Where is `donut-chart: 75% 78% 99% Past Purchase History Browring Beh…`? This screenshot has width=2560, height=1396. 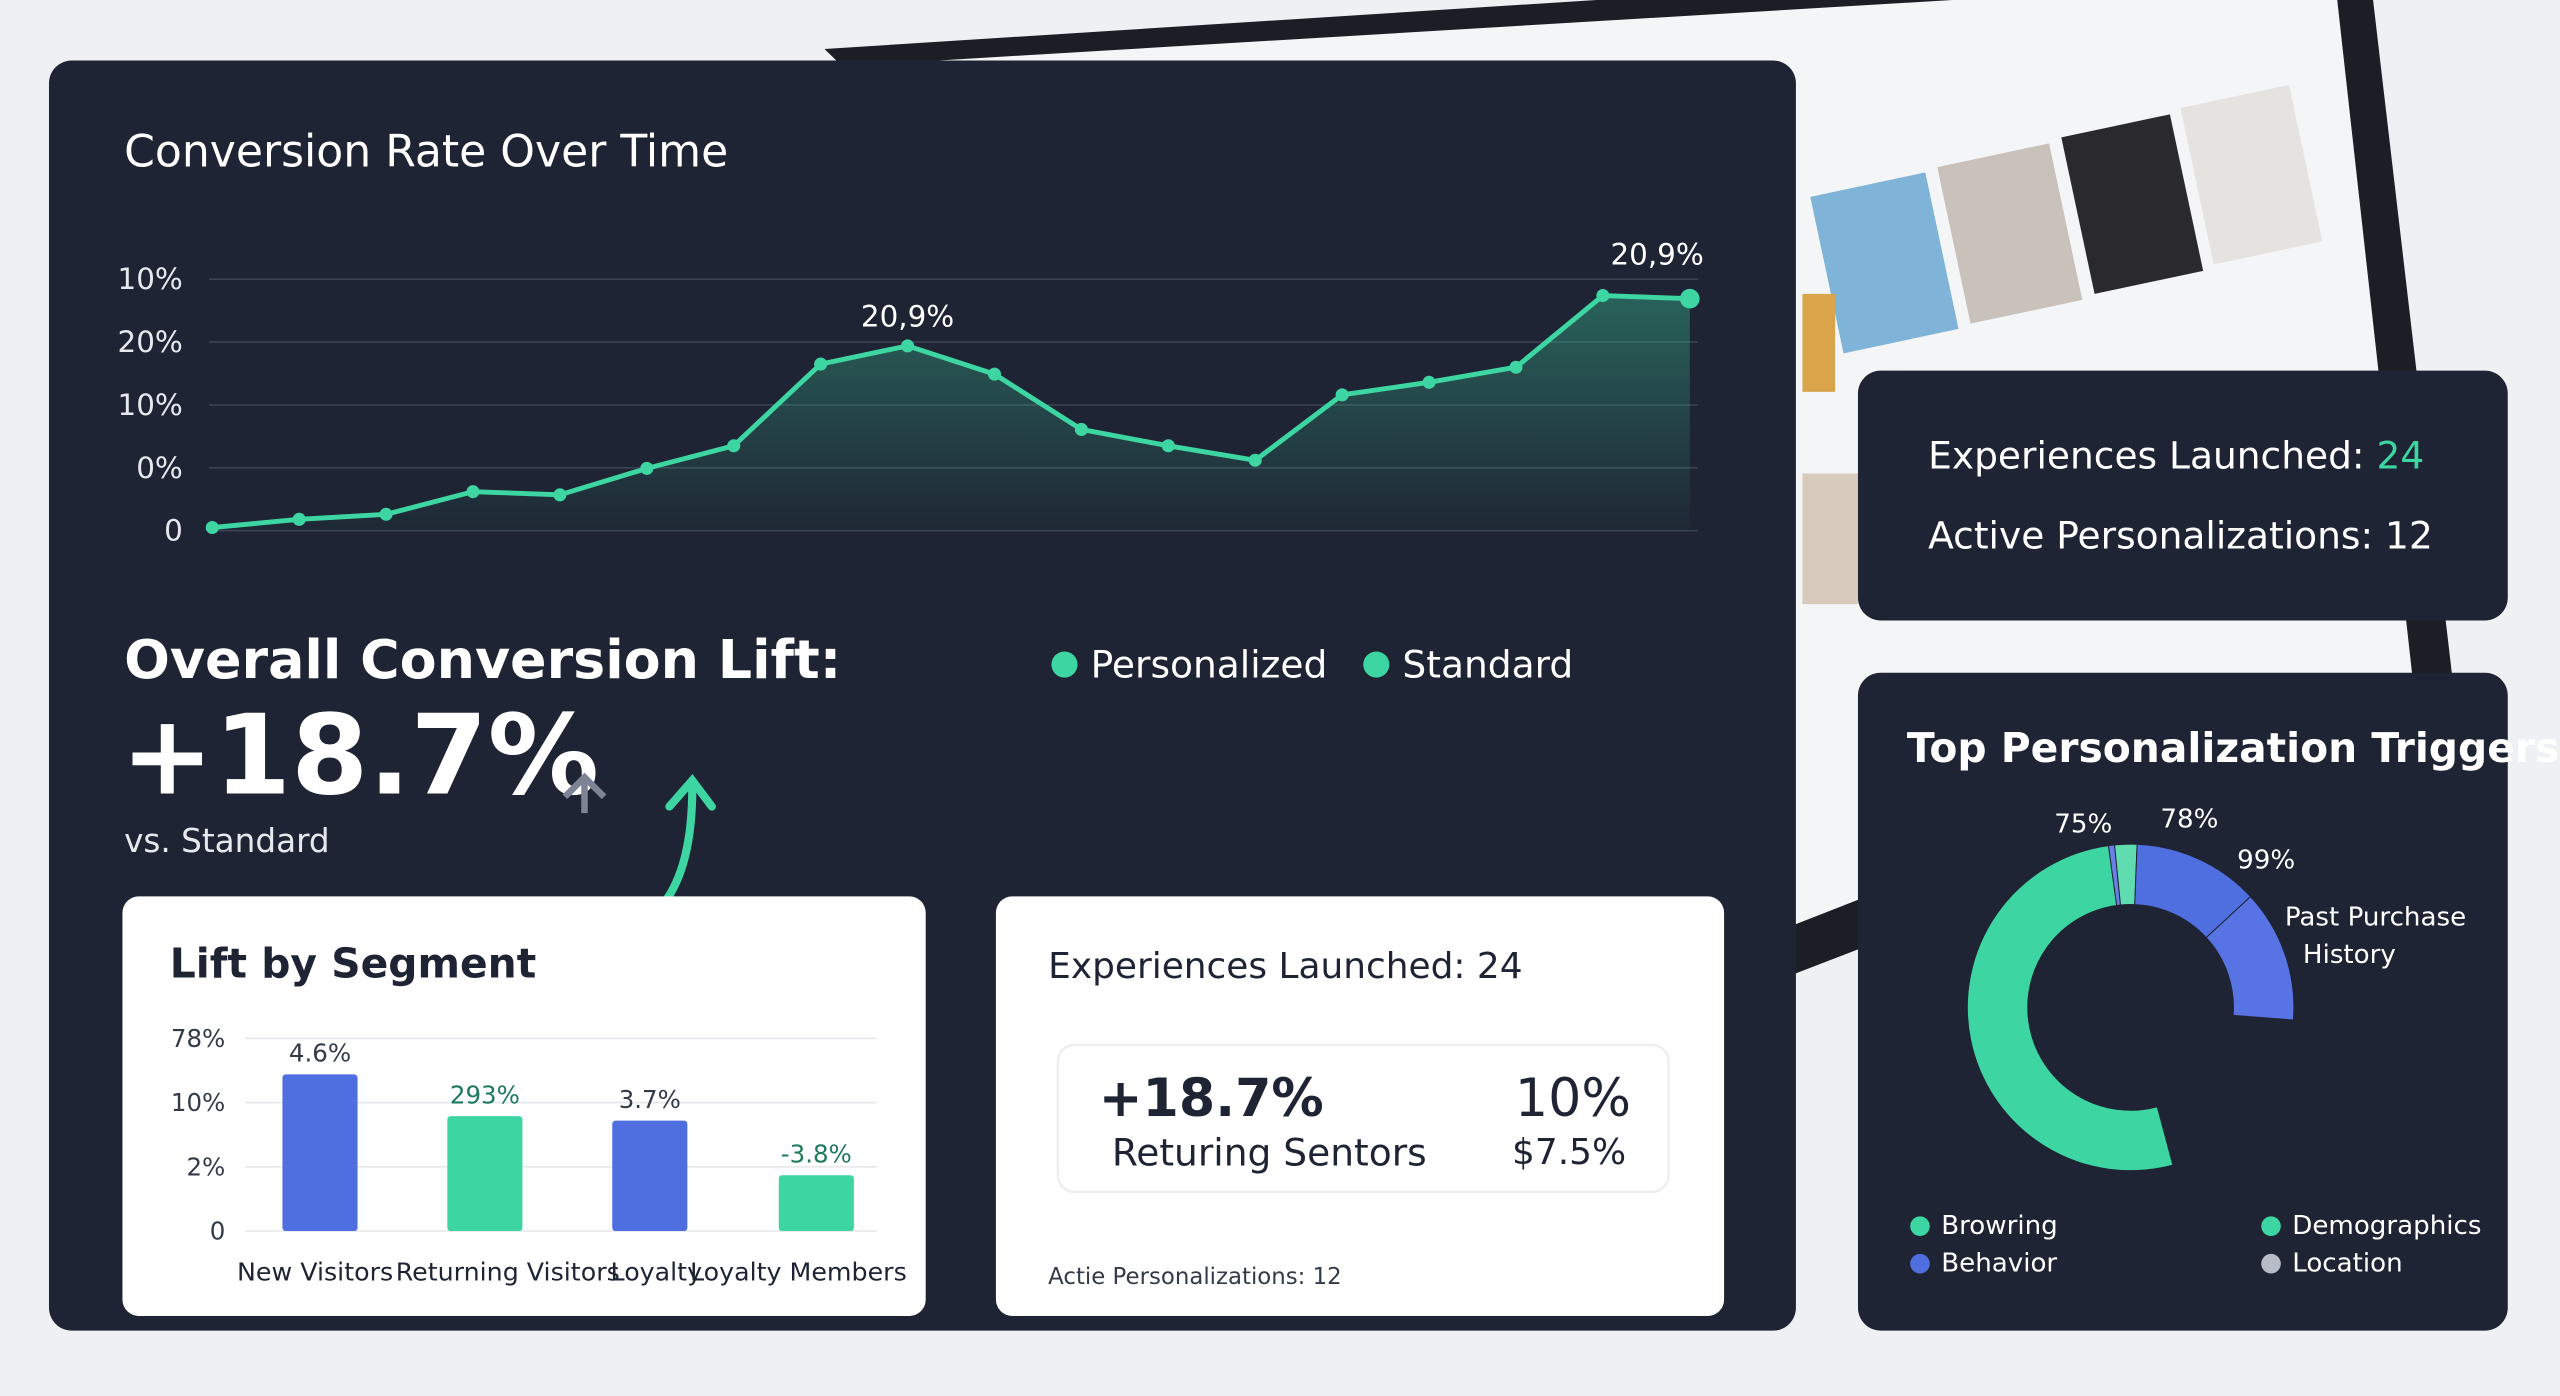
donut-chart: 75% 78% 99% Past Purchase History Browring Beh… is located at coordinates (2195, 1042).